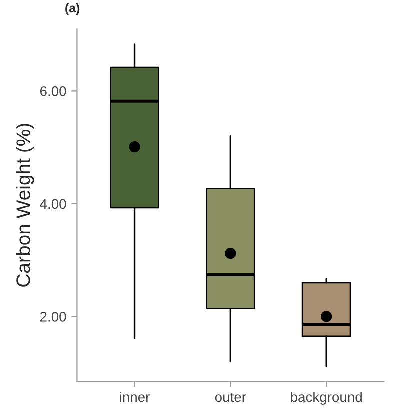 This screenshot has width=396, height=417. What do you see at coordinates (230, 397) in the screenshot?
I see `x-tick-label: outer` at bounding box center [230, 397].